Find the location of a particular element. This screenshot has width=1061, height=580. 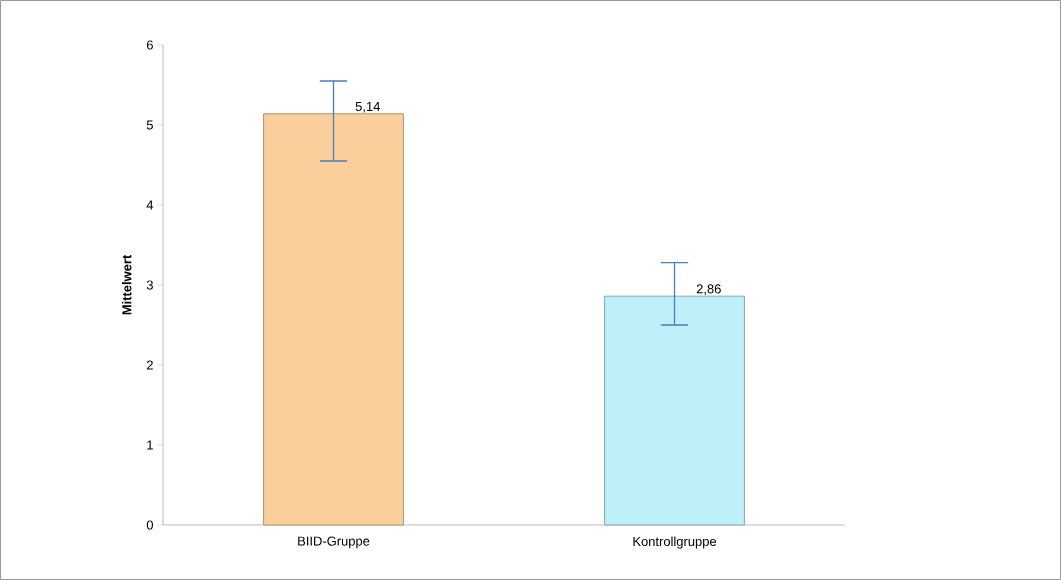

y-axis-title: Mittelwert is located at coordinates (126, 284).